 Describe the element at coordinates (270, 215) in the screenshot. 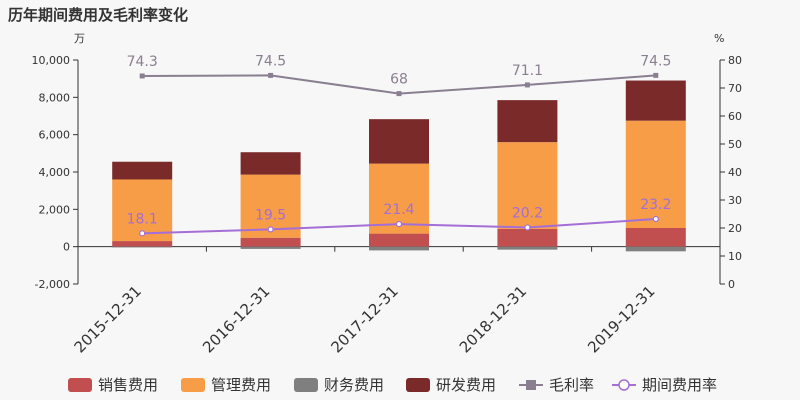

I see `data-label-期间费用率: 19.5` at that location.